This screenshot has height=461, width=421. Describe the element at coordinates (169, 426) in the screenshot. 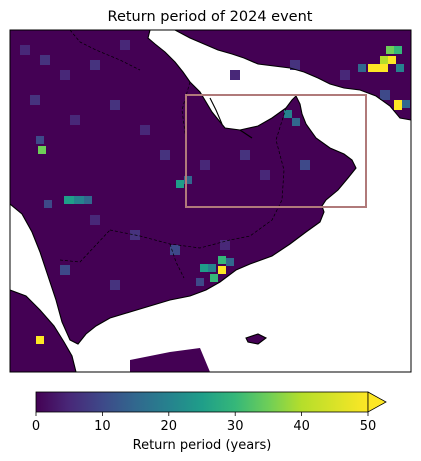

I see `colorbar-tick-20: 20` at that location.